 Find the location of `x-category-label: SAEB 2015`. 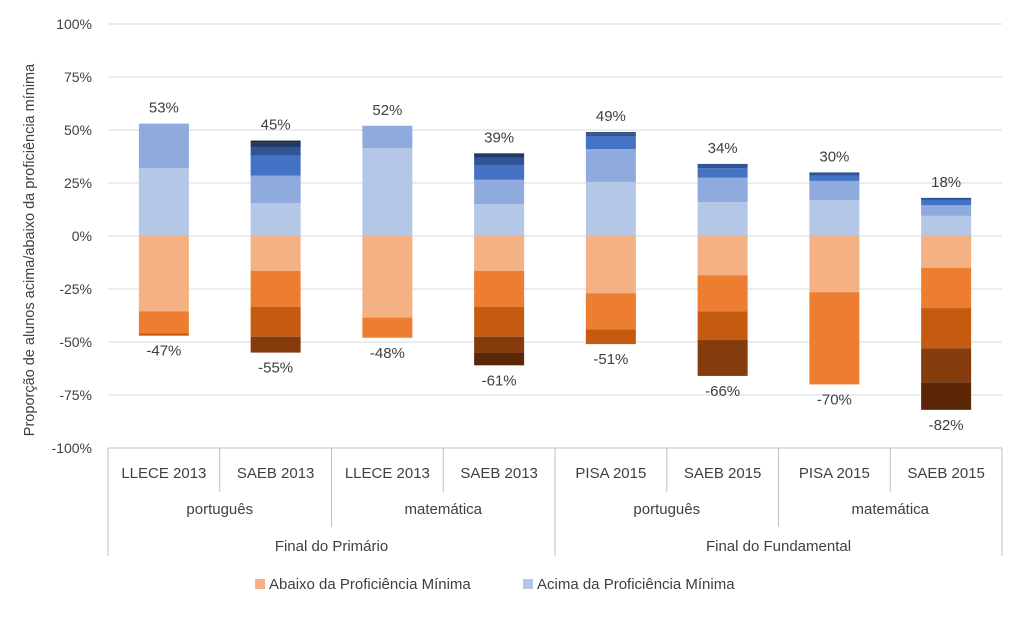

x-category-label: SAEB 2015 is located at coordinates (723, 473).